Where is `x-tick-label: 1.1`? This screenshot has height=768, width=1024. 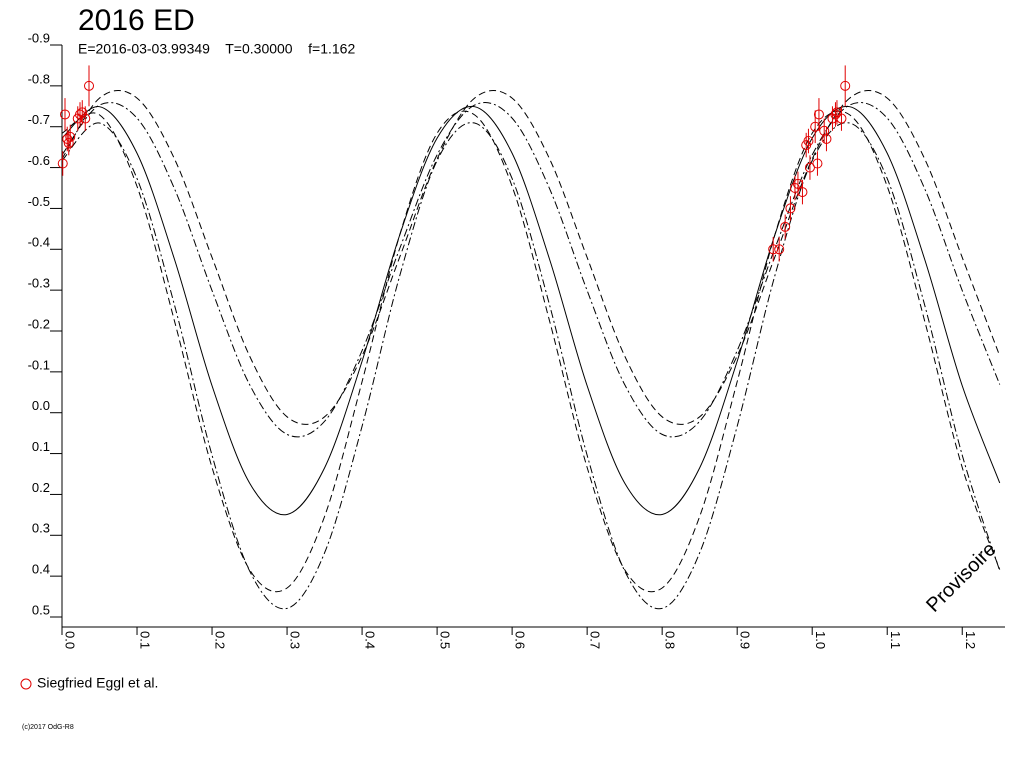
x-tick-label: 1.1 is located at coordinates (895, 640).